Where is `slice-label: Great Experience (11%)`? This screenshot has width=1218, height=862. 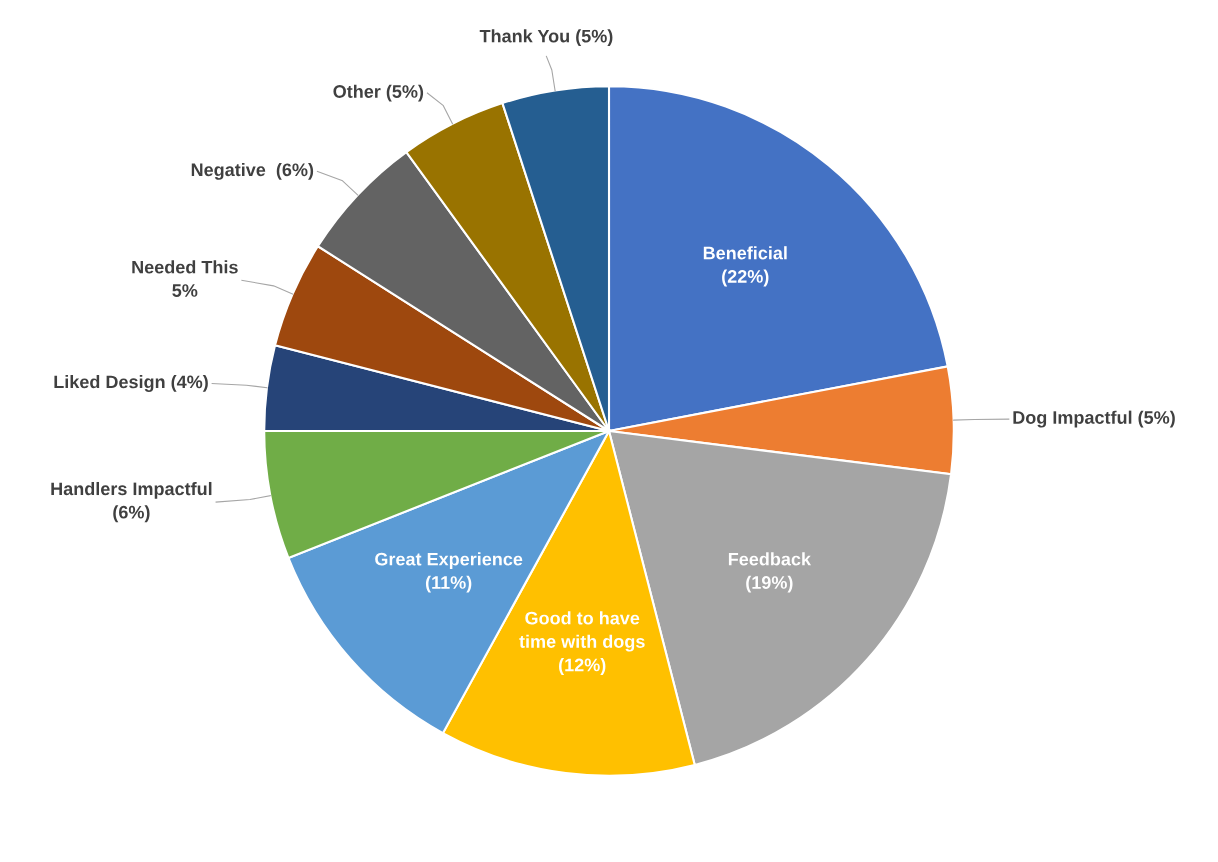
slice-label: Great Experience (11%) is located at coordinates (449, 572).